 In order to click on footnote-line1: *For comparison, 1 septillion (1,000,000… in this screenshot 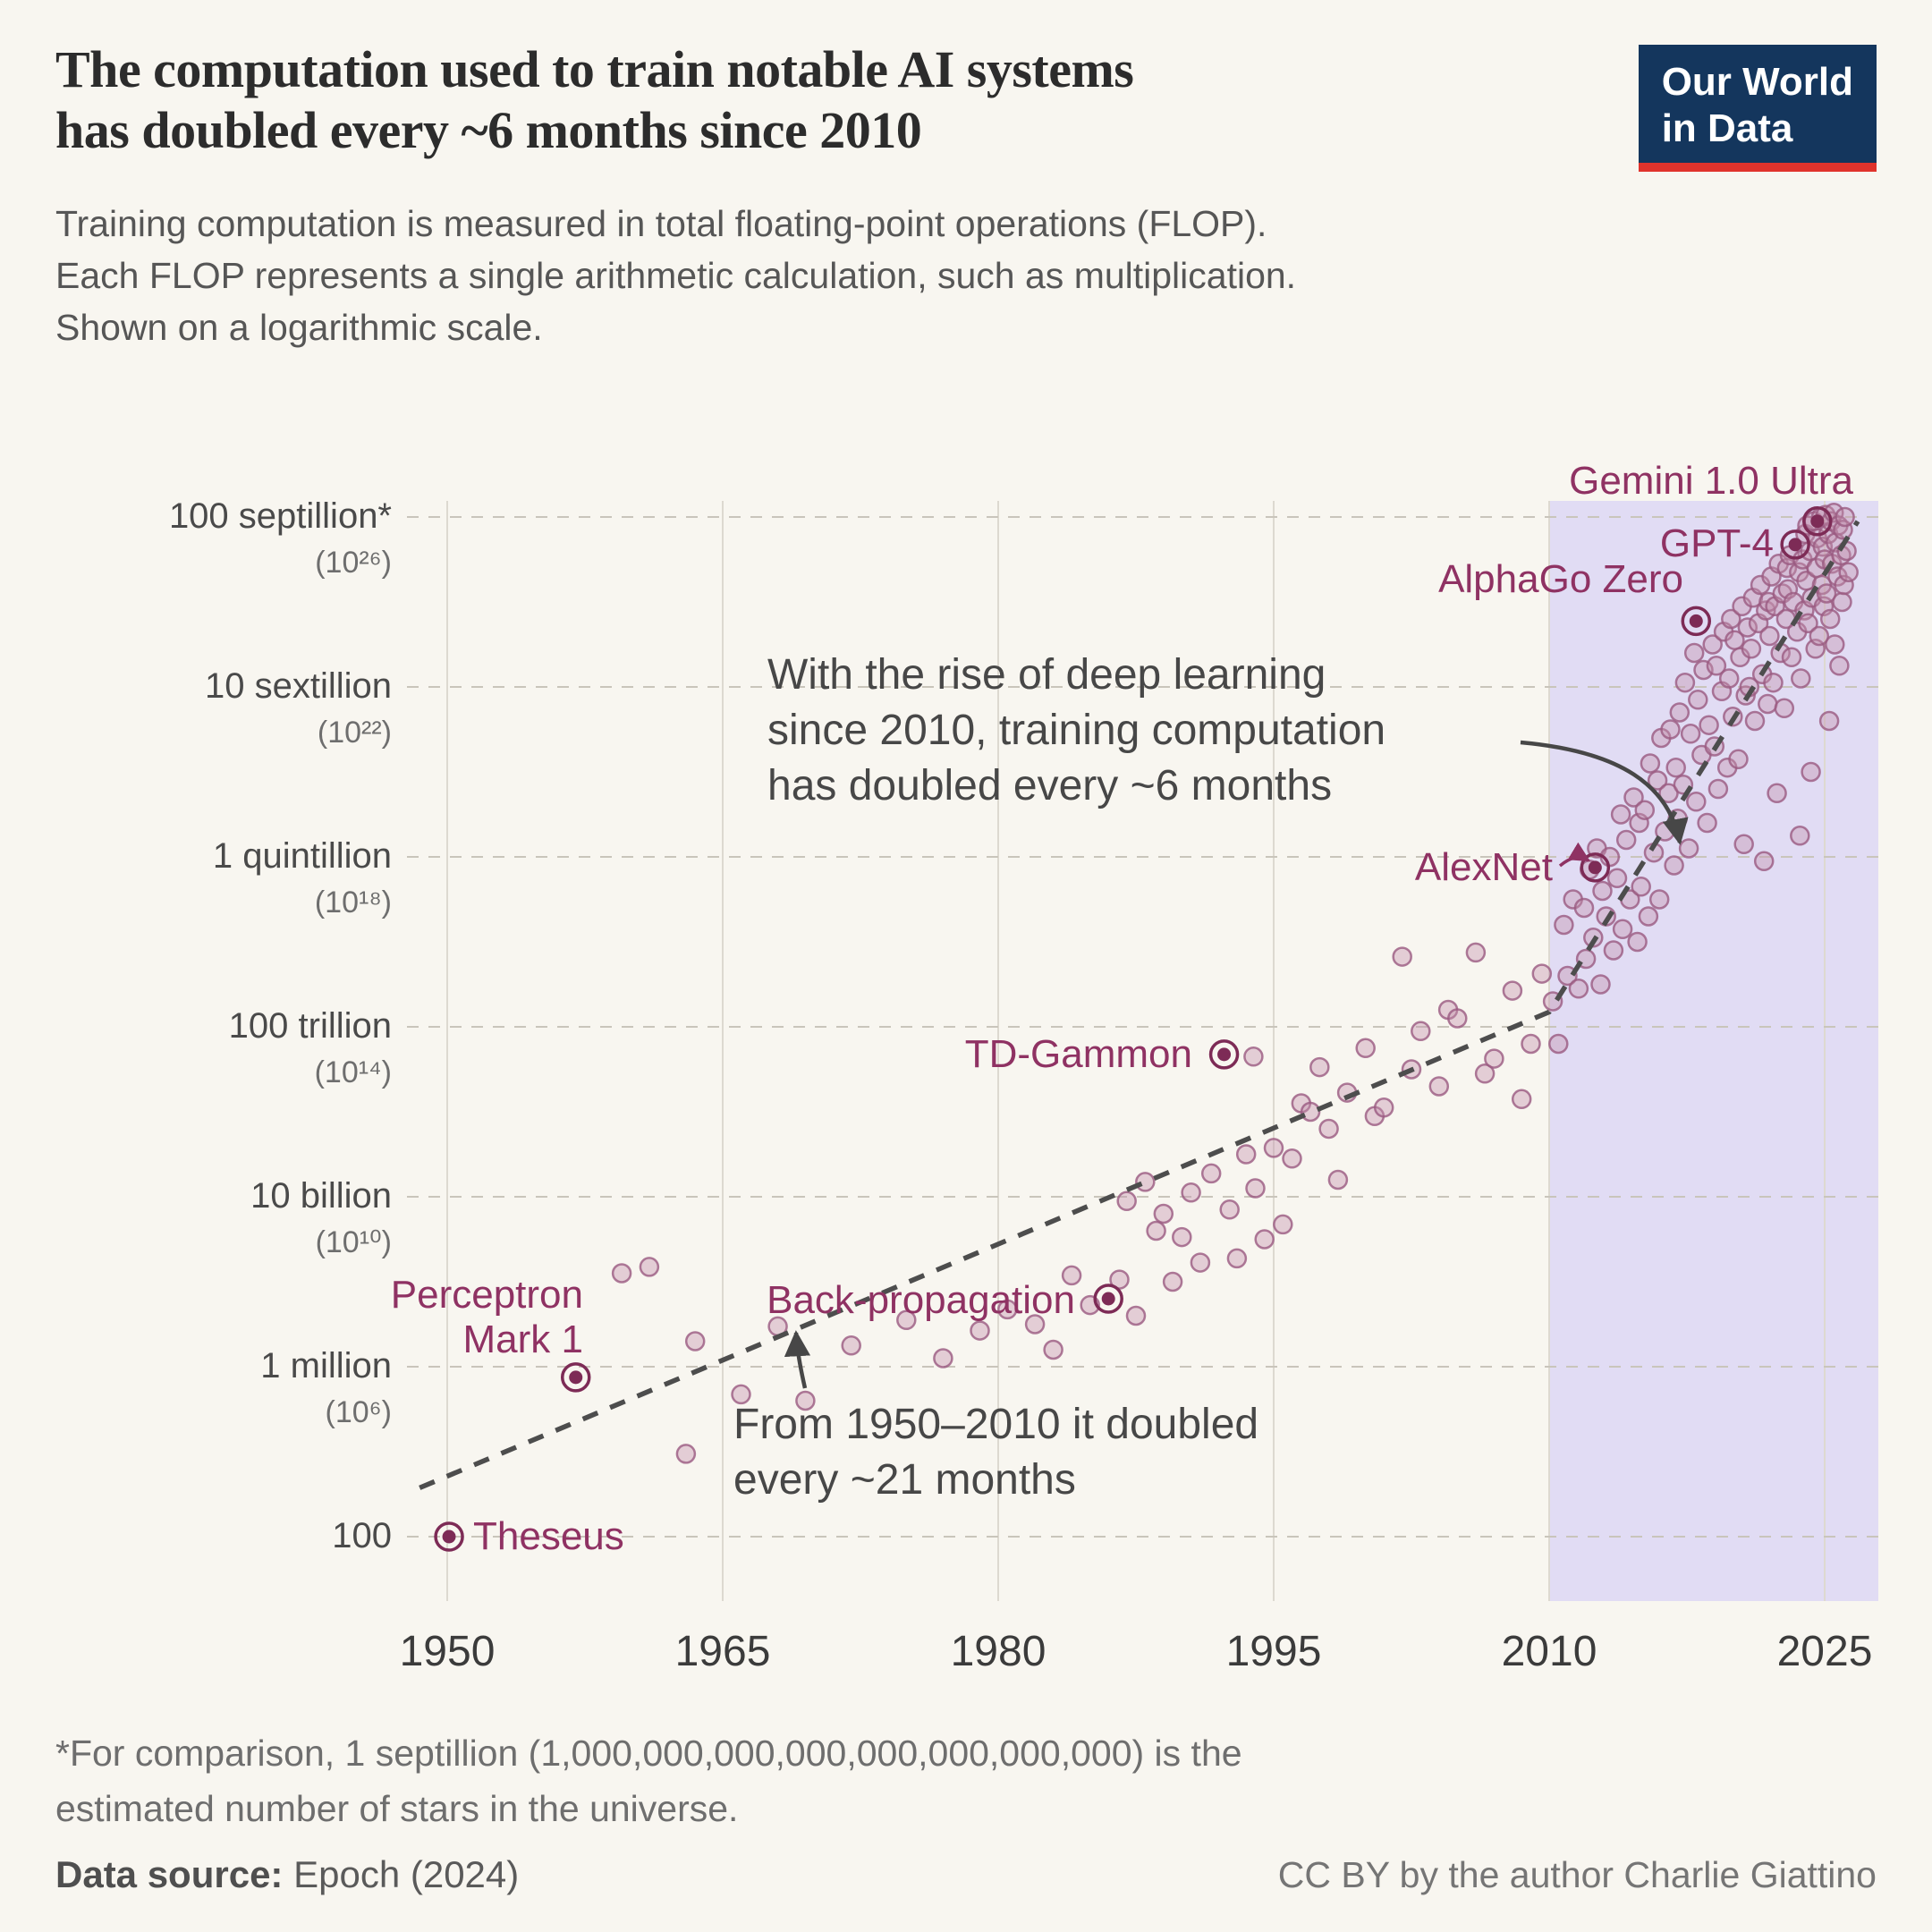, I will do `click(648, 1753)`.